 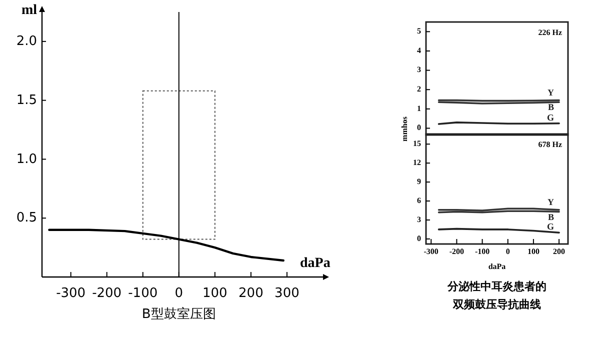 I want to click on y-tick-label: 5, so click(x=419, y=31).